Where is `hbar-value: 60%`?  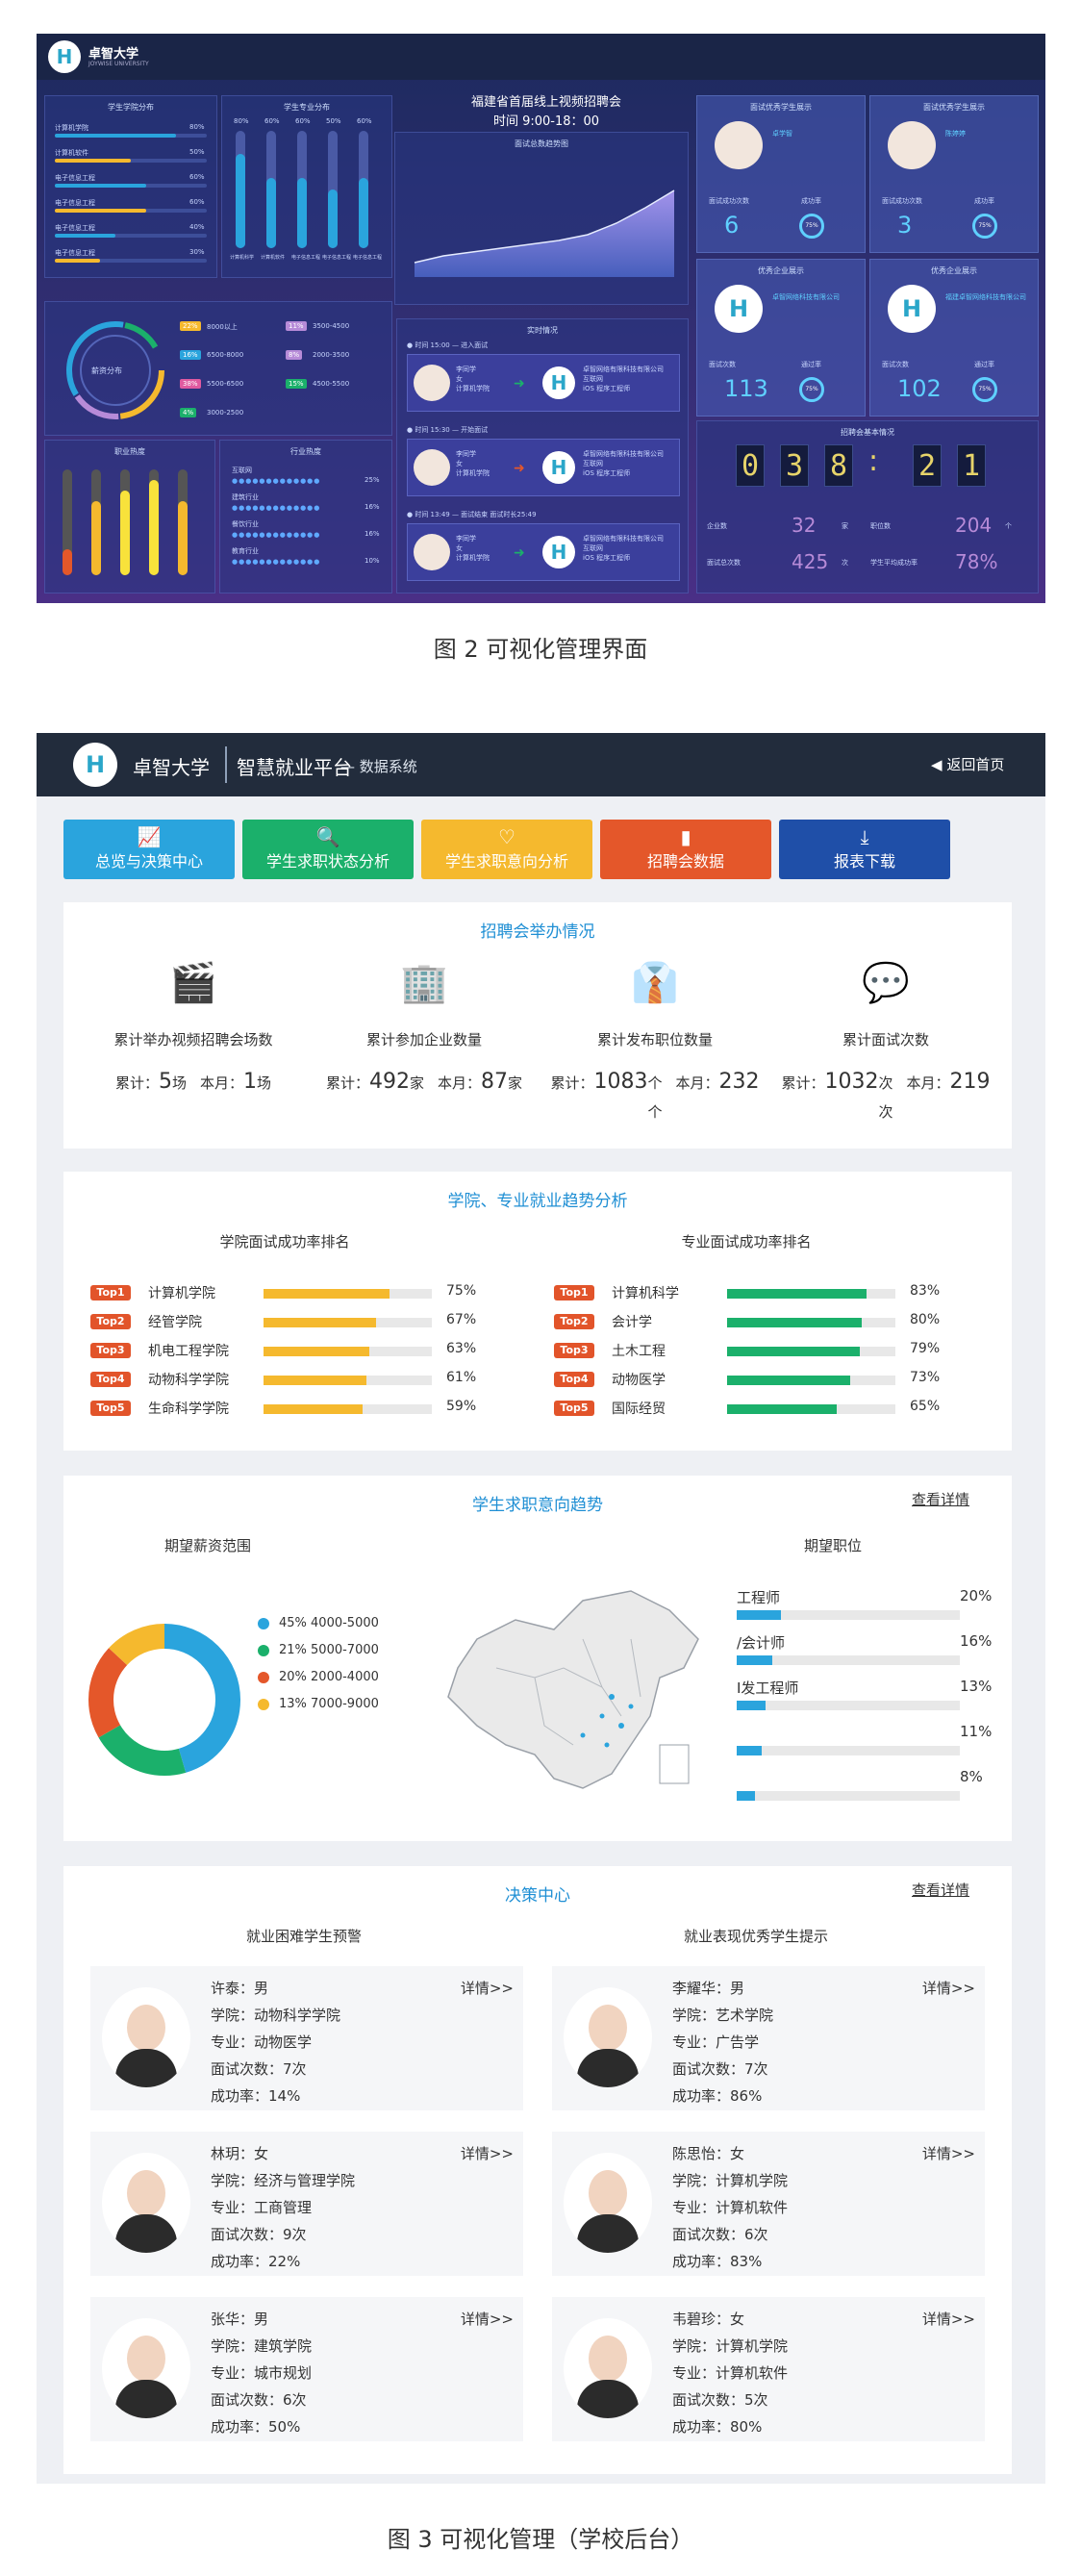 hbar-value: 60% is located at coordinates (197, 202).